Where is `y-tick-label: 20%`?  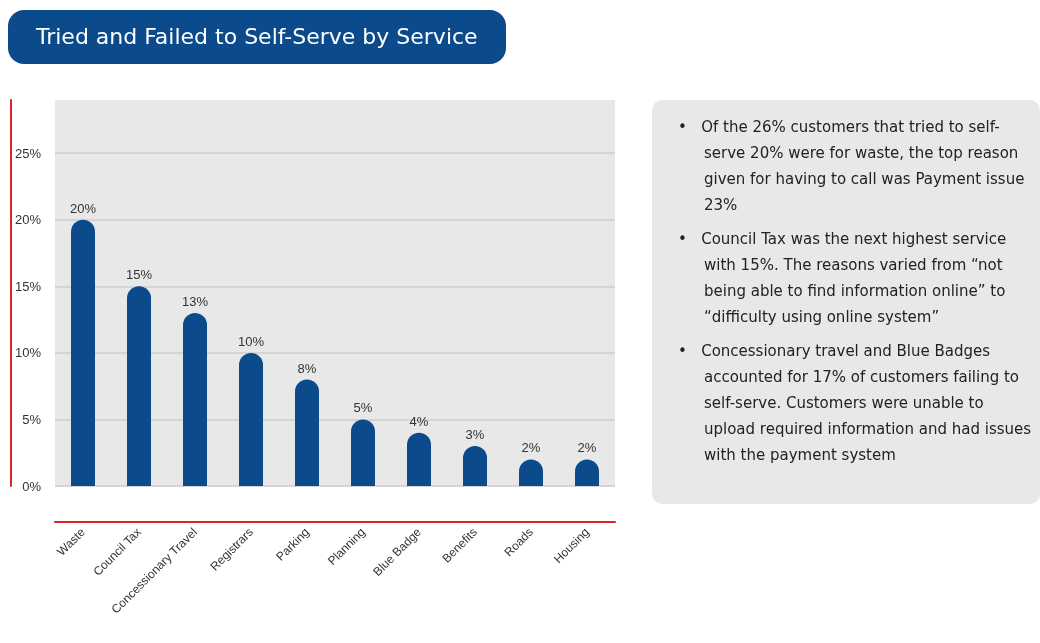 y-tick-label: 20% is located at coordinates (28, 220).